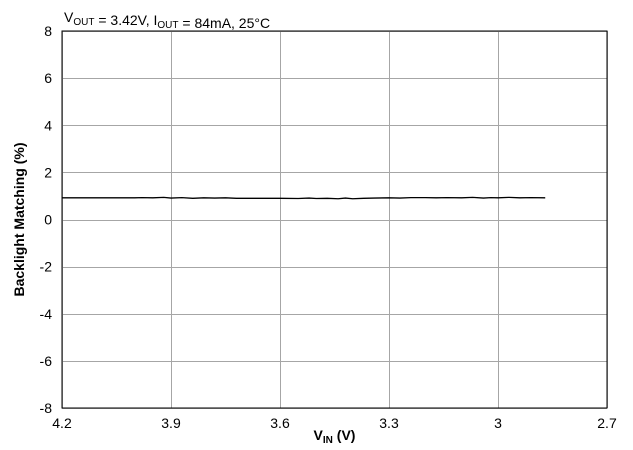  What do you see at coordinates (389, 423) in the screenshot?
I see `x-tick-label: 3.3` at bounding box center [389, 423].